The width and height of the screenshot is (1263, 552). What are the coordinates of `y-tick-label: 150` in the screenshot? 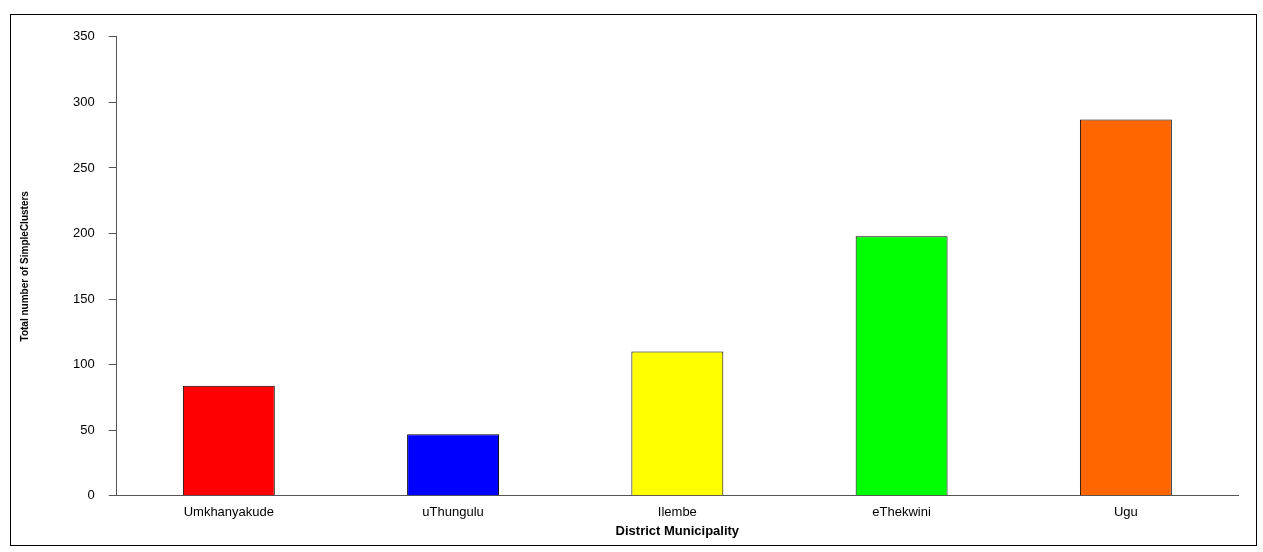 It's located at (83, 298).